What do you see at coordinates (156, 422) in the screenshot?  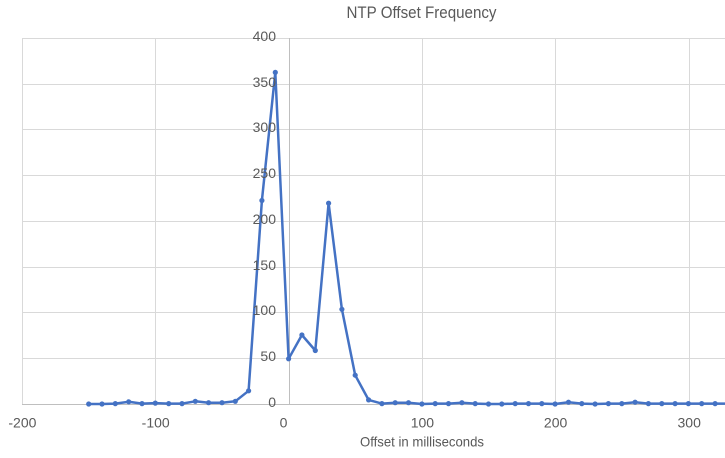 I see `svg-text: -100` at bounding box center [156, 422].